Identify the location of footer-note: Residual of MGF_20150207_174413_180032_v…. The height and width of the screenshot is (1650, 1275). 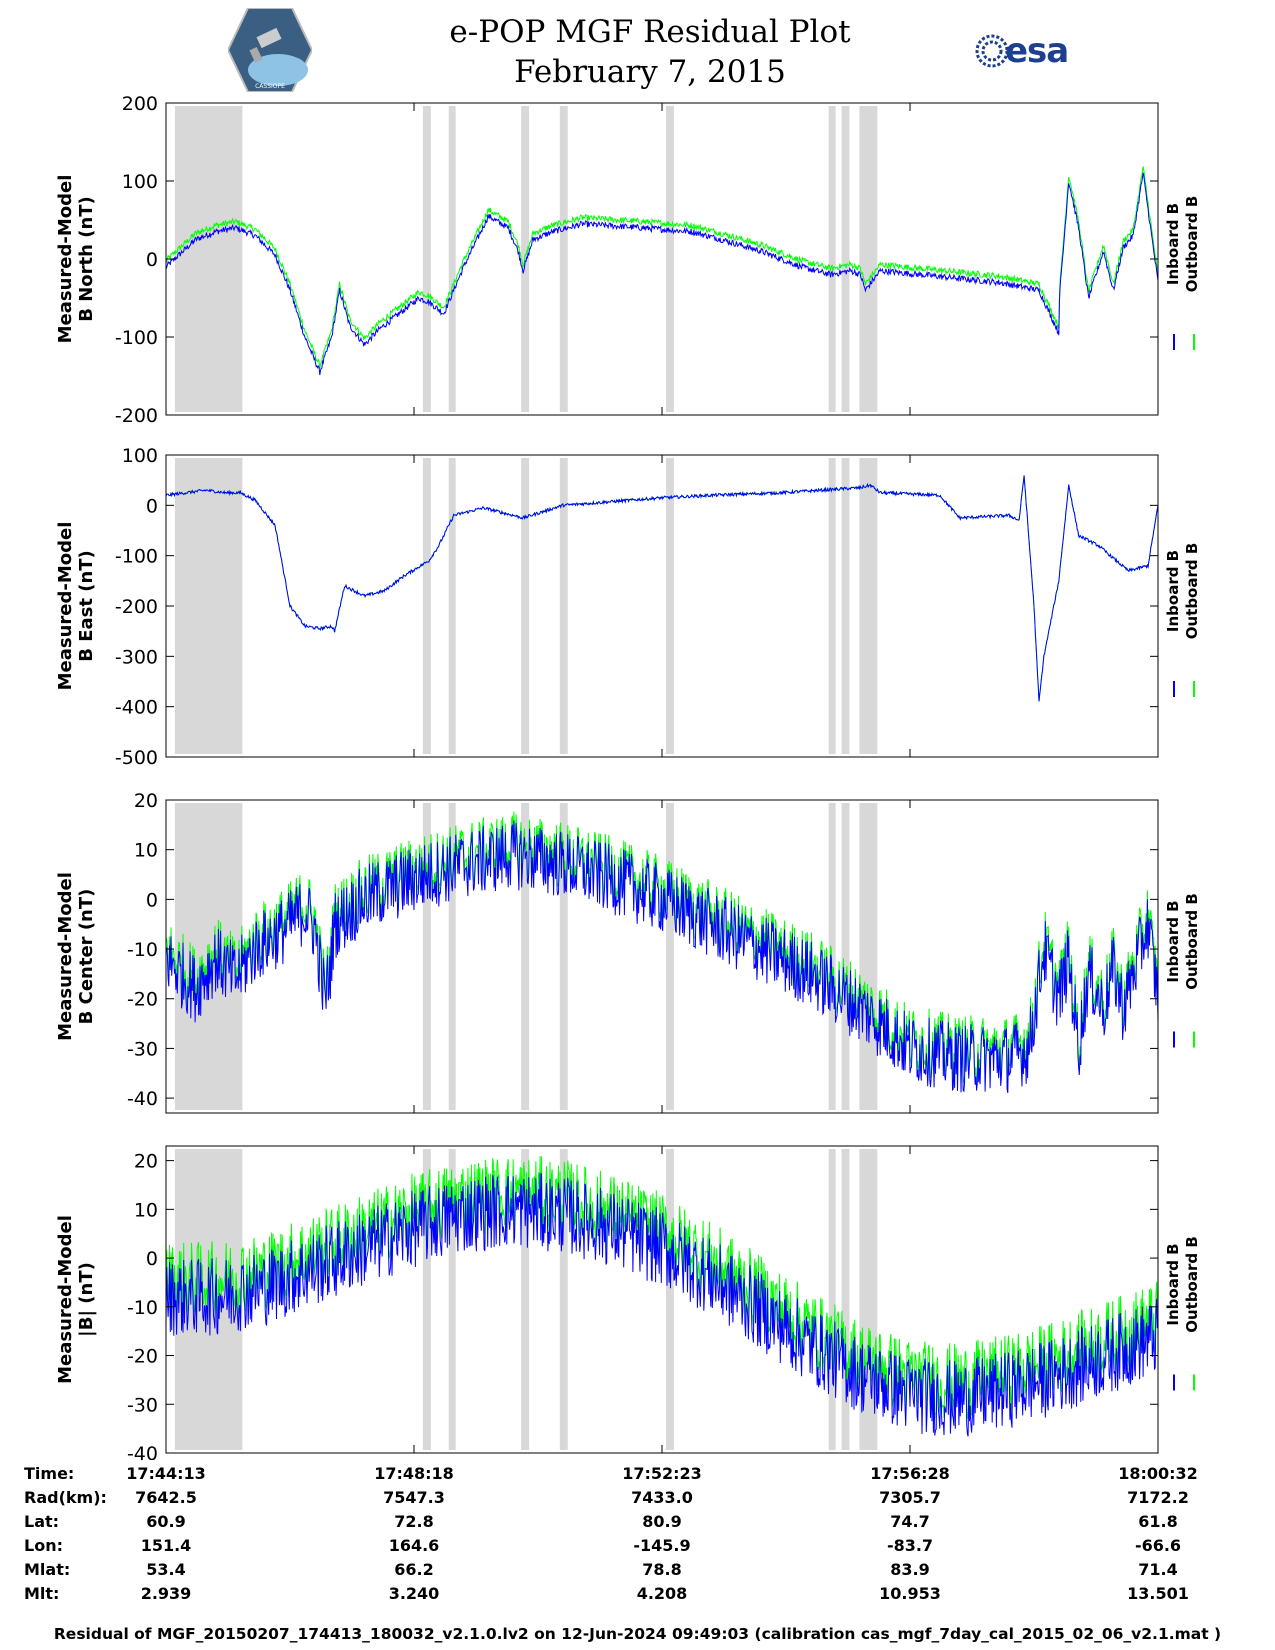
(637, 1634).